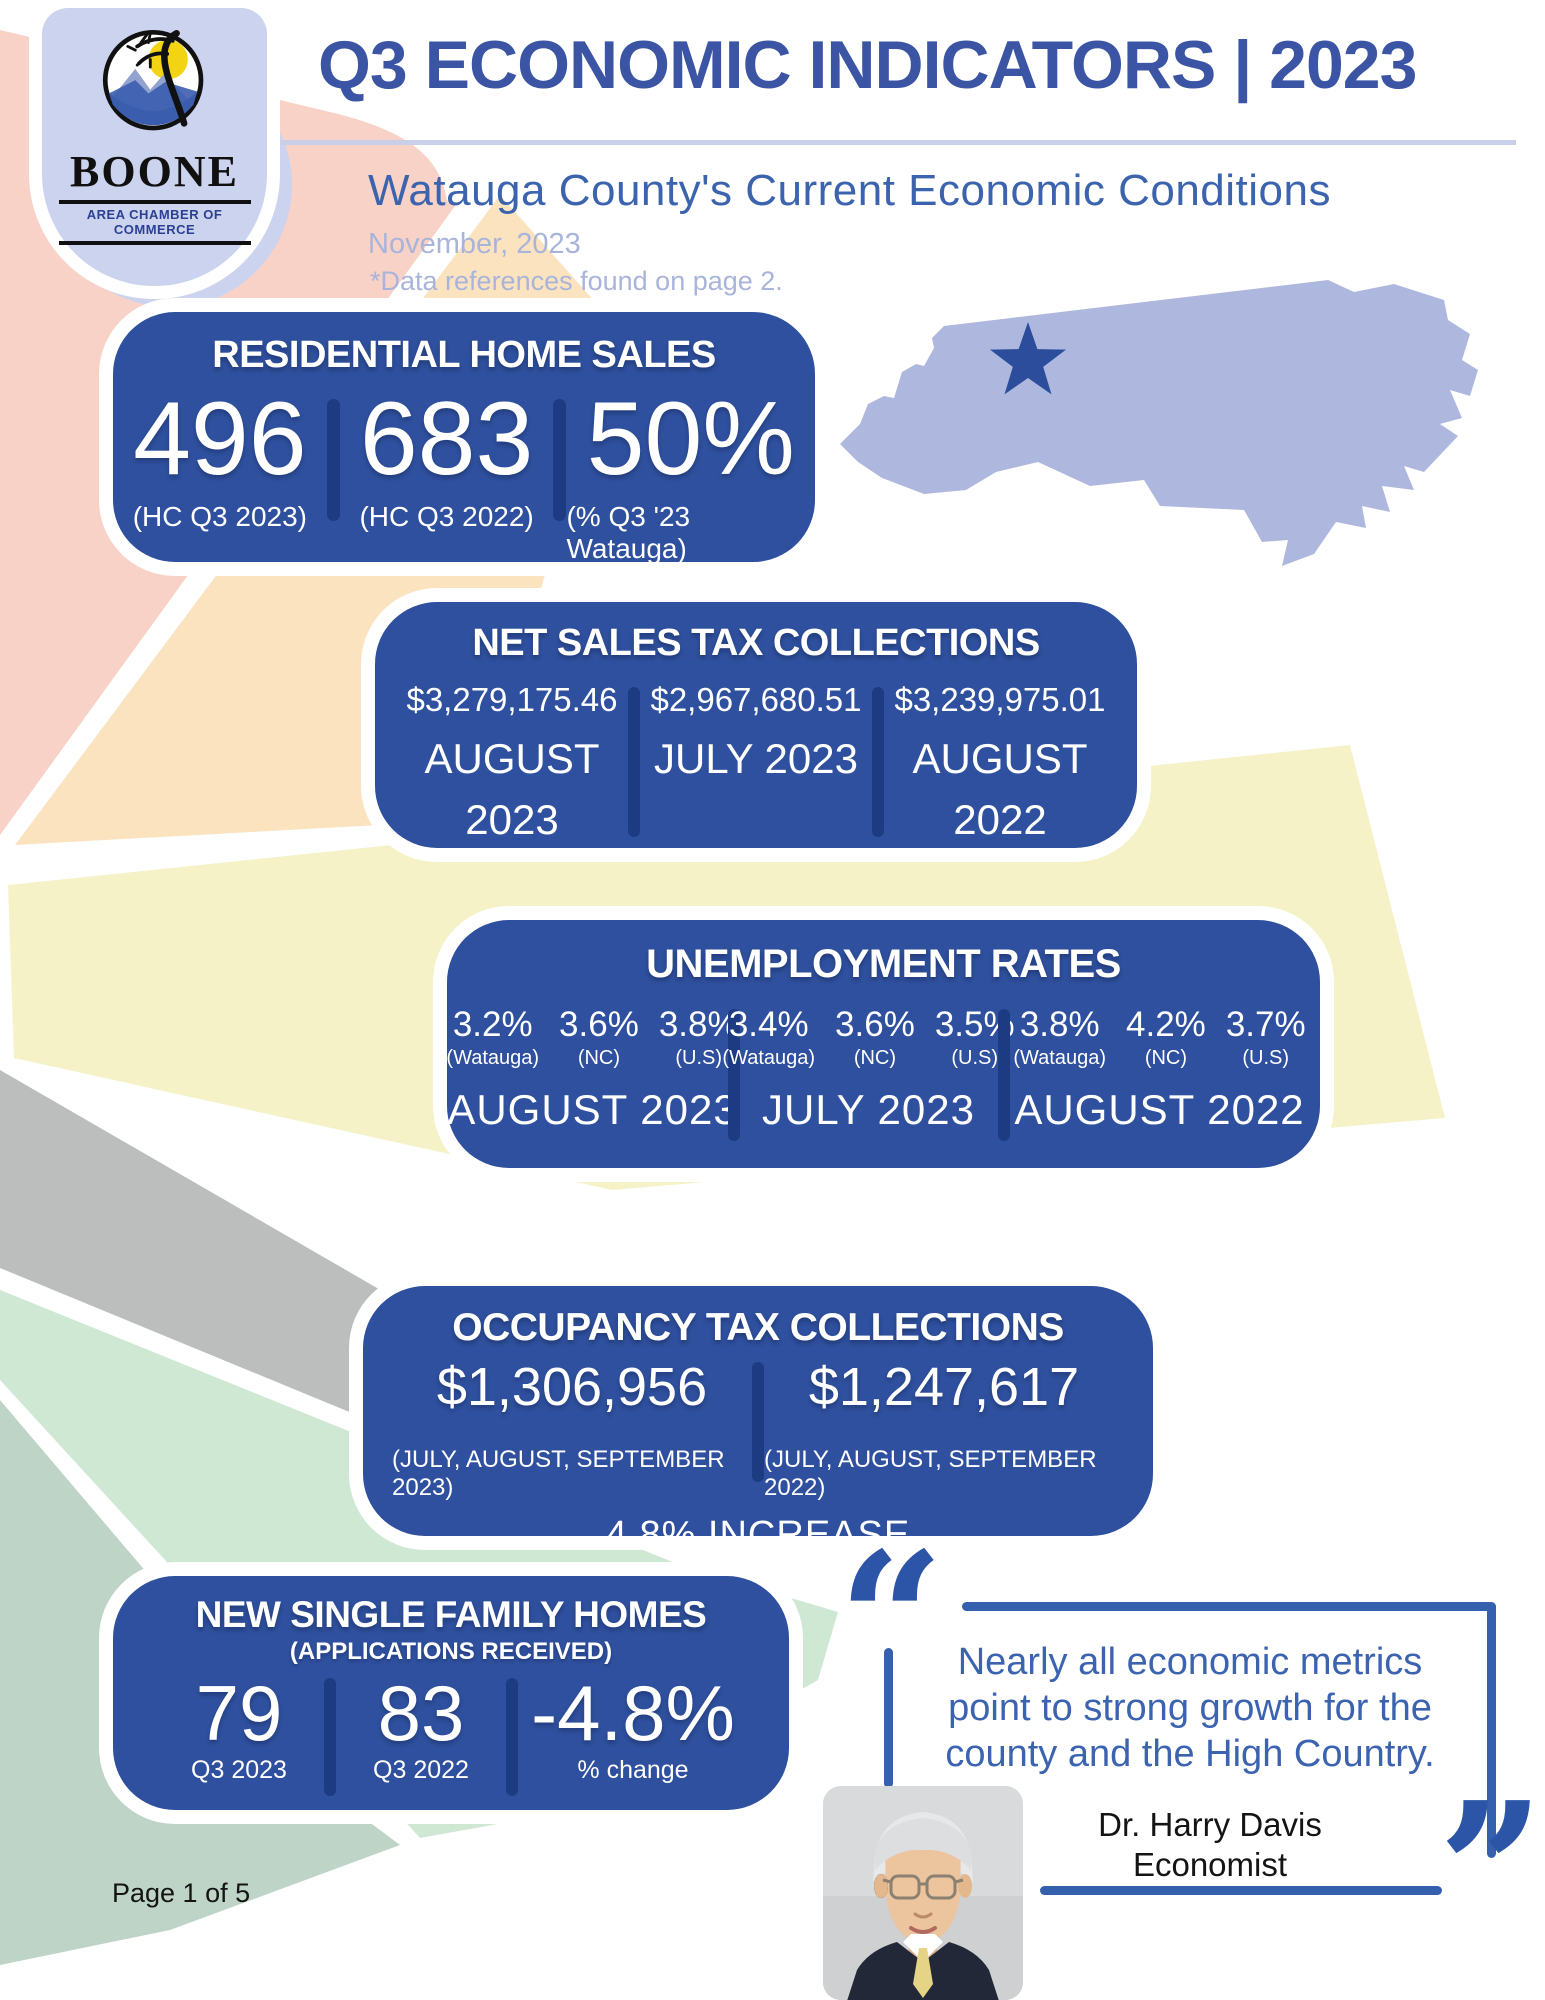  What do you see at coordinates (1000, 699) in the screenshot?
I see `stat-value: $3,239,975.01` at bounding box center [1000, 699].